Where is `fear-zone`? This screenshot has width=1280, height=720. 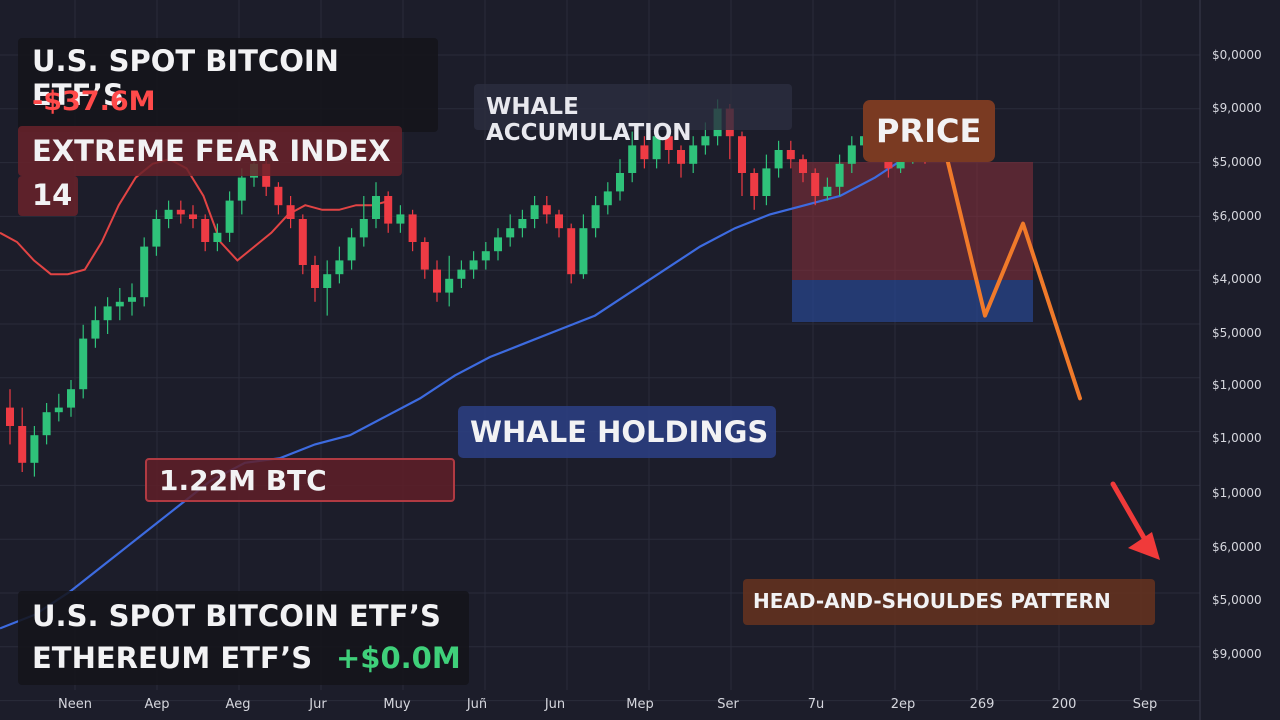
fear-zone is located at coordinates (912, 221).